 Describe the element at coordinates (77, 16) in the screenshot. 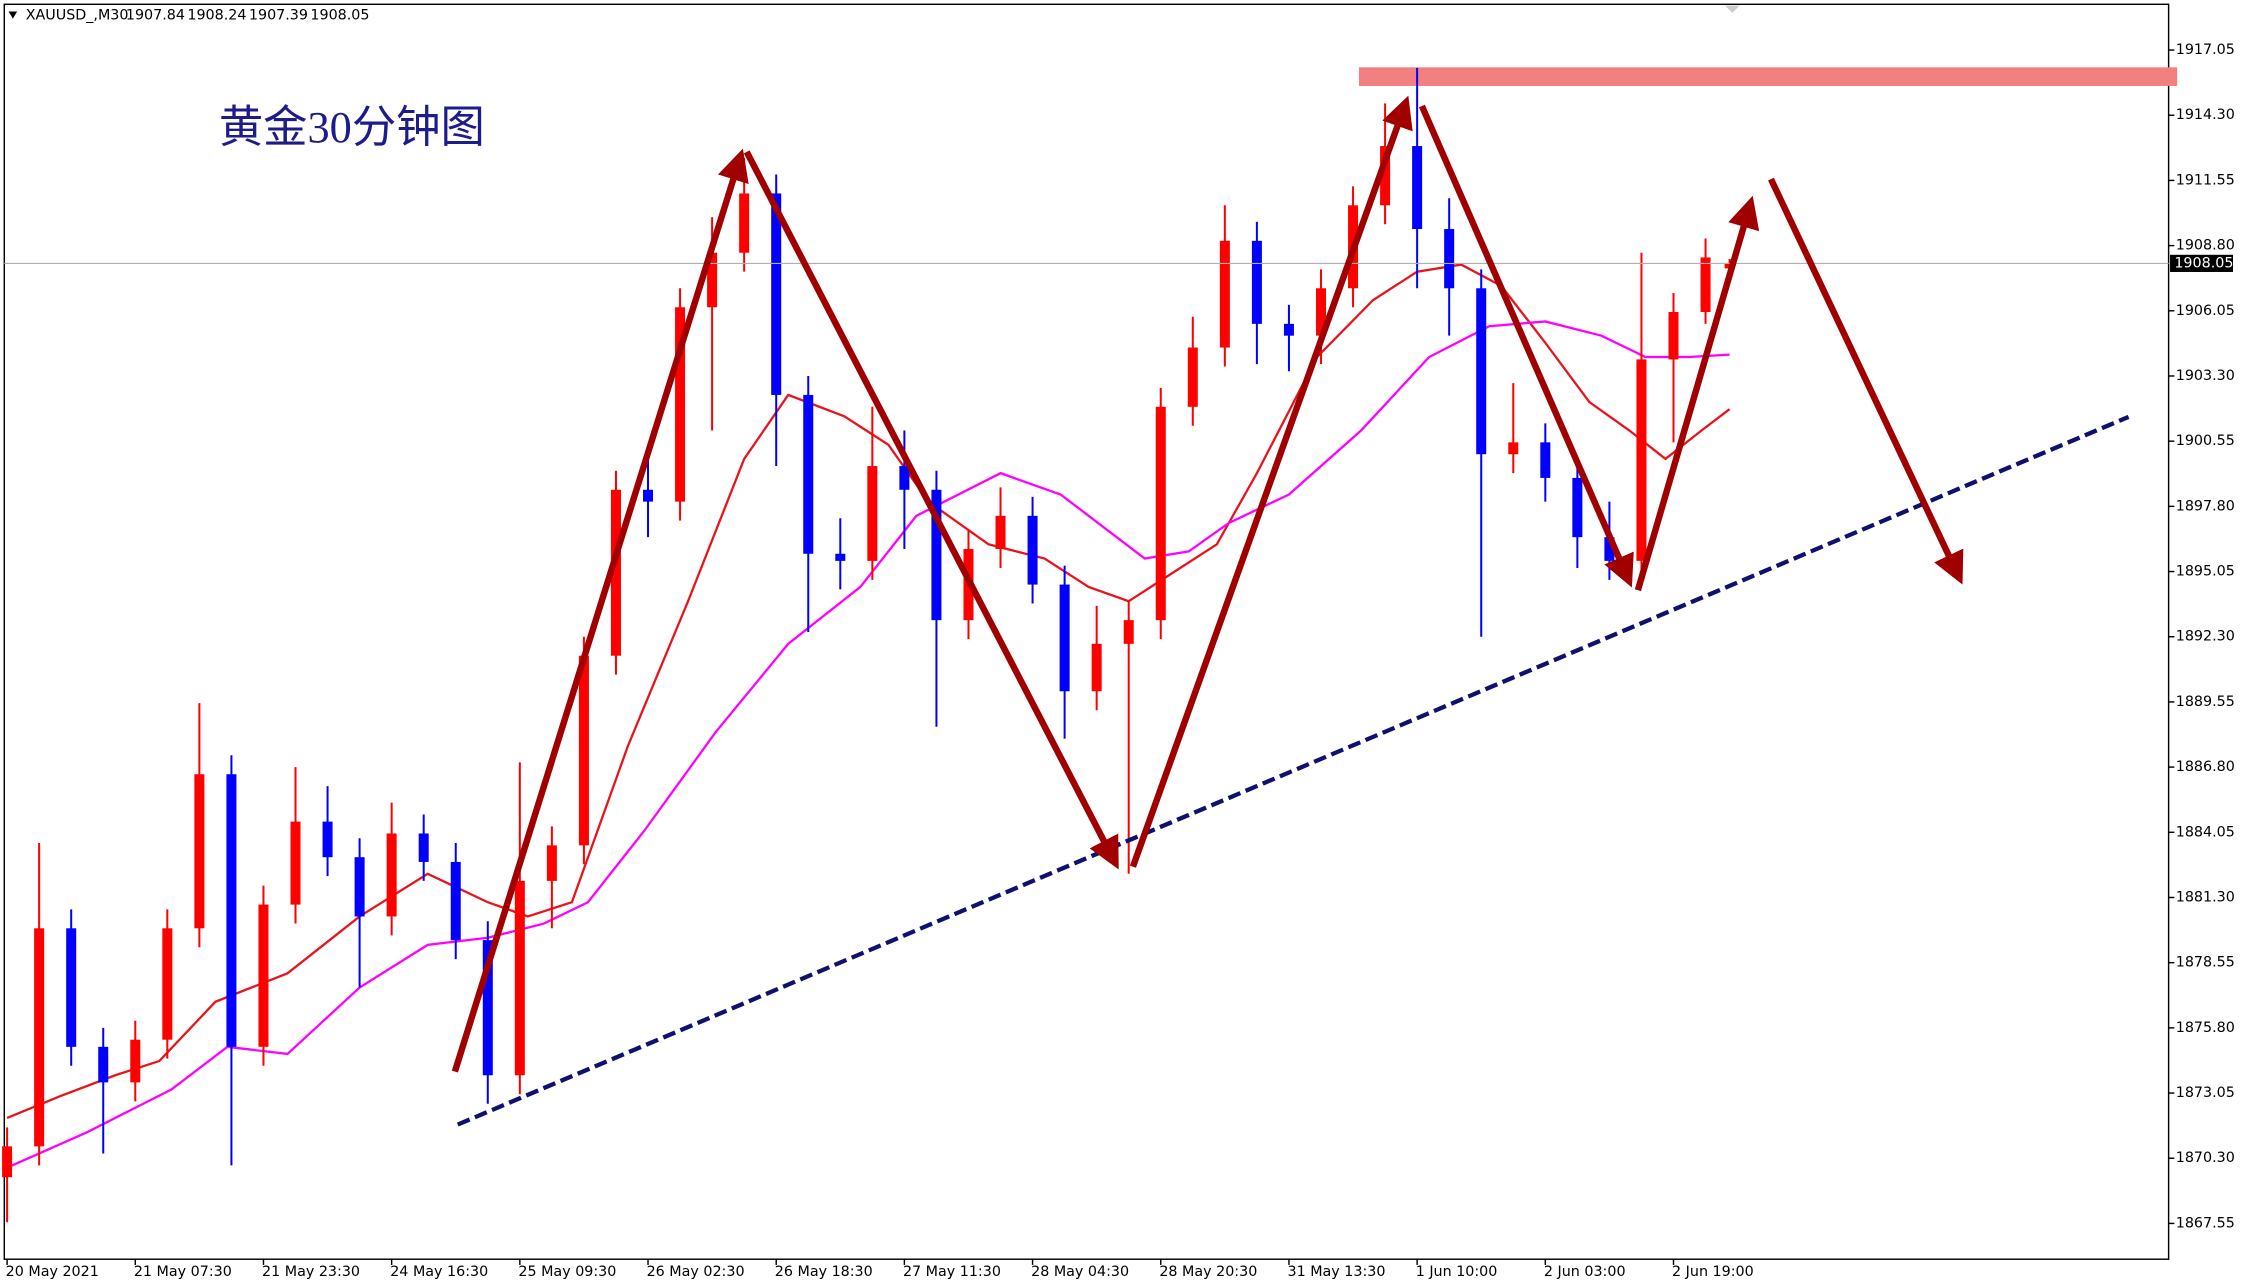

I see `symbol: XAUUSD_,M30` at that location.